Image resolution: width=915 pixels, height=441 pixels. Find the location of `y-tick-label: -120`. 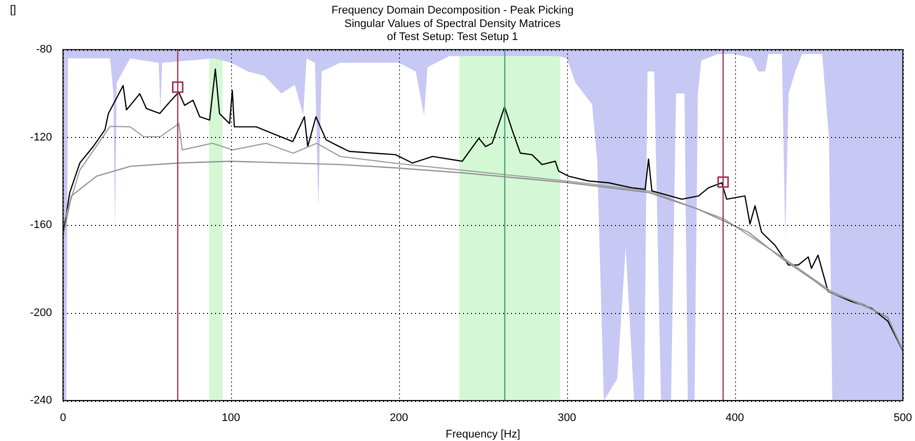

y-tick-label: -120 is located at coordinates (41, 137).